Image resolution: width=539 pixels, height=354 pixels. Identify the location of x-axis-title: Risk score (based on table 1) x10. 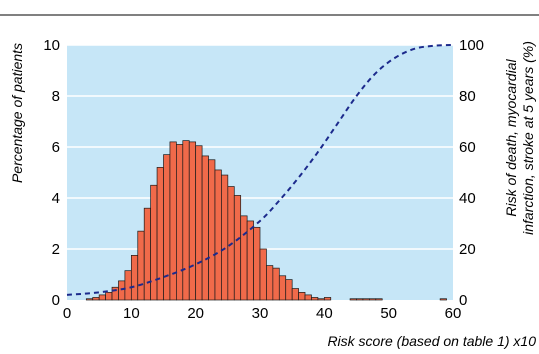
(431, 341).